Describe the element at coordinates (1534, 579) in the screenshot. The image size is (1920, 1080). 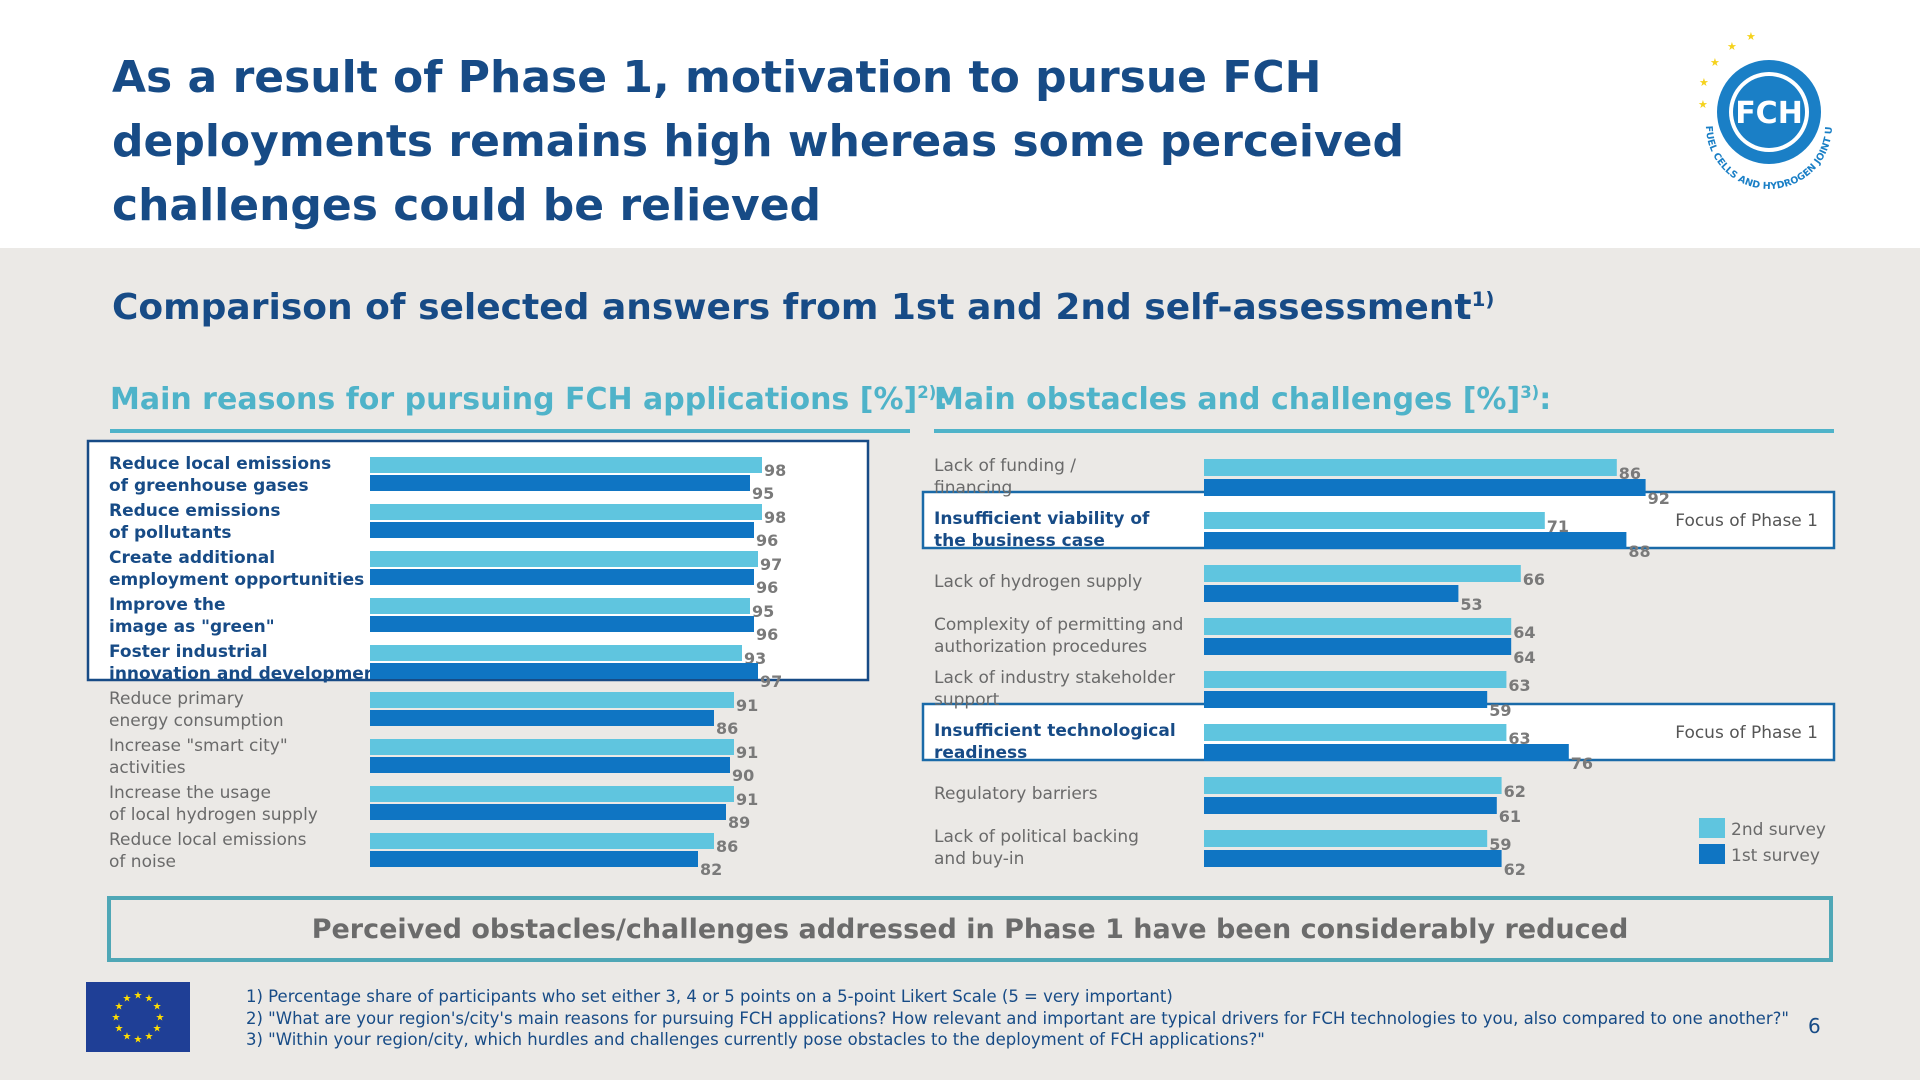
I see `right-chart-value-label: 66` at that location.